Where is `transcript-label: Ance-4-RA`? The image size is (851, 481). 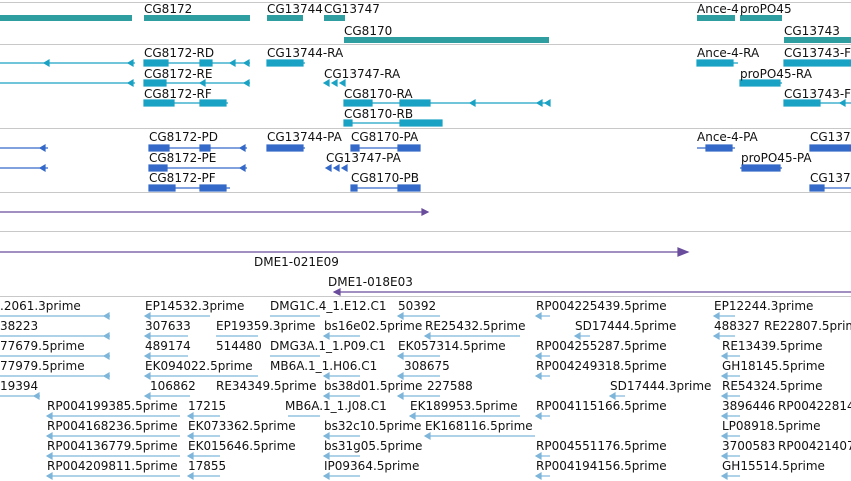
transcript-label: Ance-4-RA is located at coordinates (728, 53).